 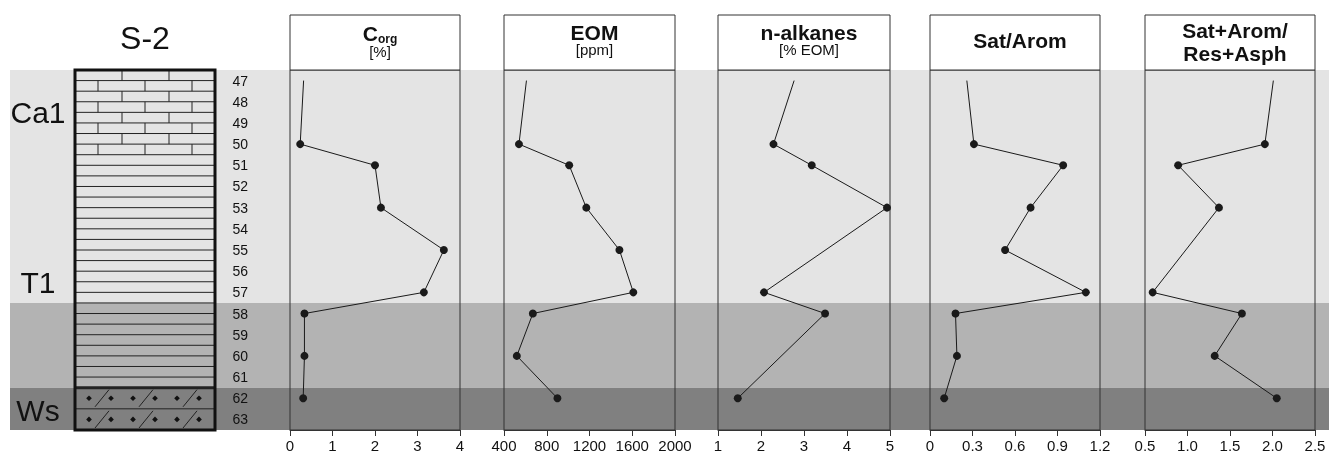 What do you see at coordinates (809, 49) in the screenshot?
I see `chart-subtitle: [% EOM]` at bounding box center [809, 49].